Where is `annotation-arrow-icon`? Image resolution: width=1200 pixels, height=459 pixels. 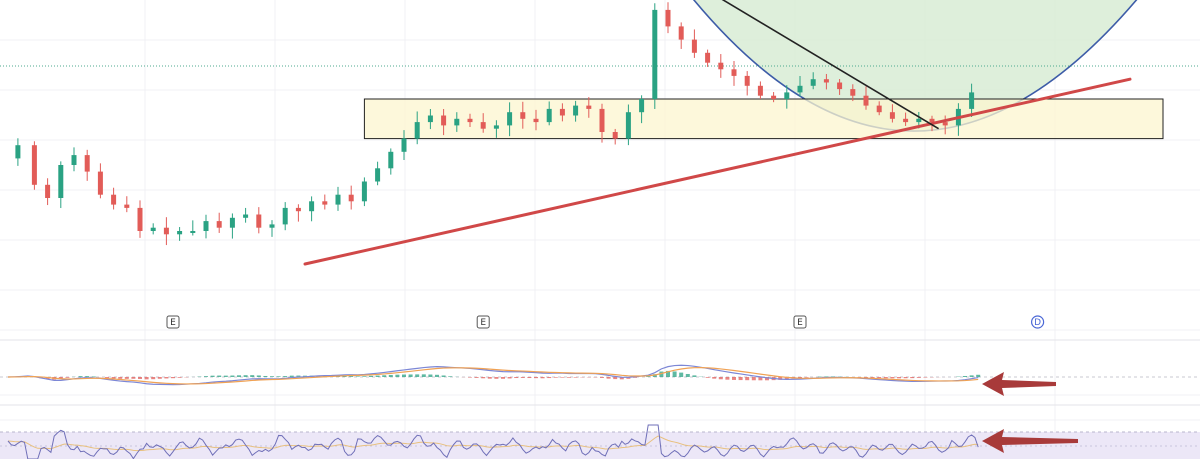 annotation-arrow-icon is located at coordinates (1019, 384).